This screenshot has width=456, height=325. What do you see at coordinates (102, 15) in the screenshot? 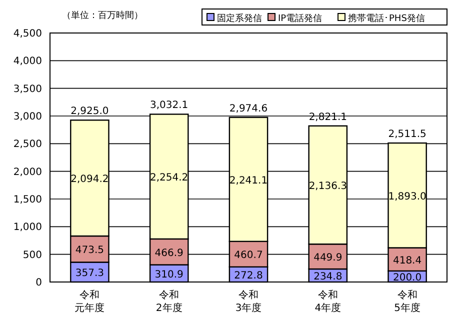
I see `chart-title: （単位：百万時間）` at bounding box center [102, 15].